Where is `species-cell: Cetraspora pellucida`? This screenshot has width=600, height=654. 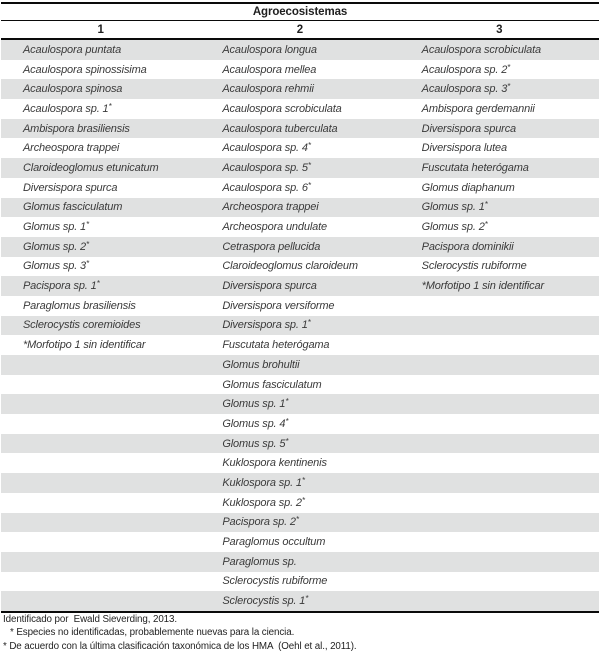
species-cell: Cetraspora pellucida is located at coordinates (271, 246).